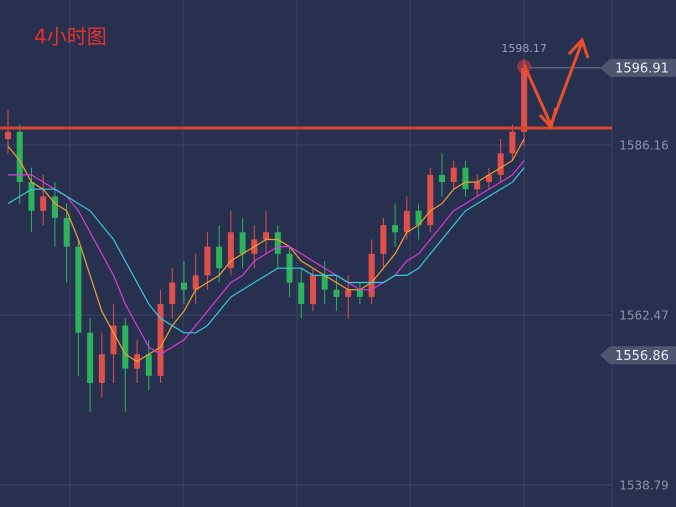 Image resolution: width=676 pixels, height=507 pixels. I want to click on y-tick-label: 1562.47, so click(644, 316).